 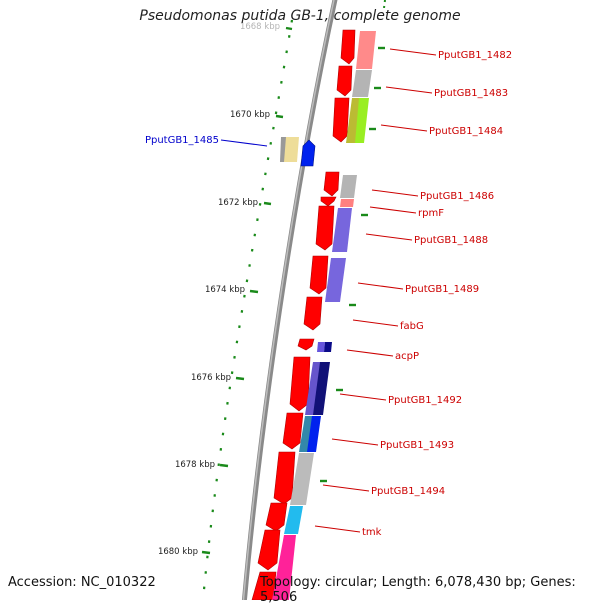 I want to click on gene-label-pputgb1-1489: PputGB1_1489, so click(x=442, y=289).